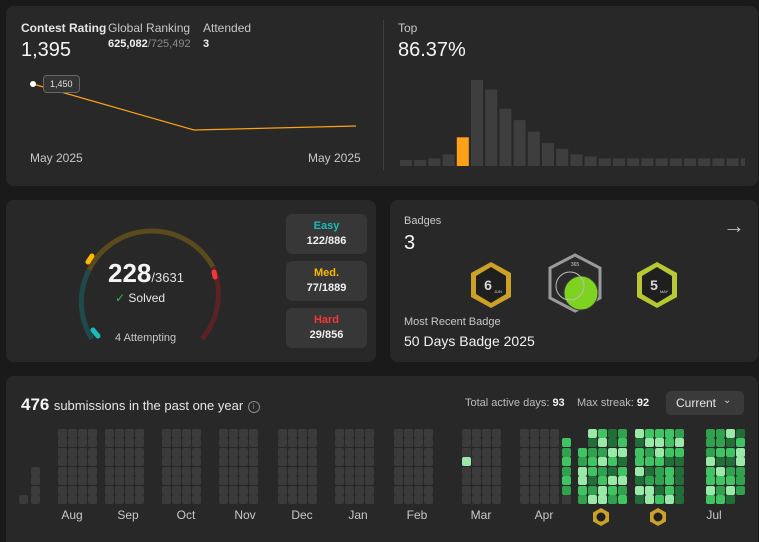 This screenshot has width=759, height=542. I want to click on hard-stat: Hard 29/856, so click(326, 328).